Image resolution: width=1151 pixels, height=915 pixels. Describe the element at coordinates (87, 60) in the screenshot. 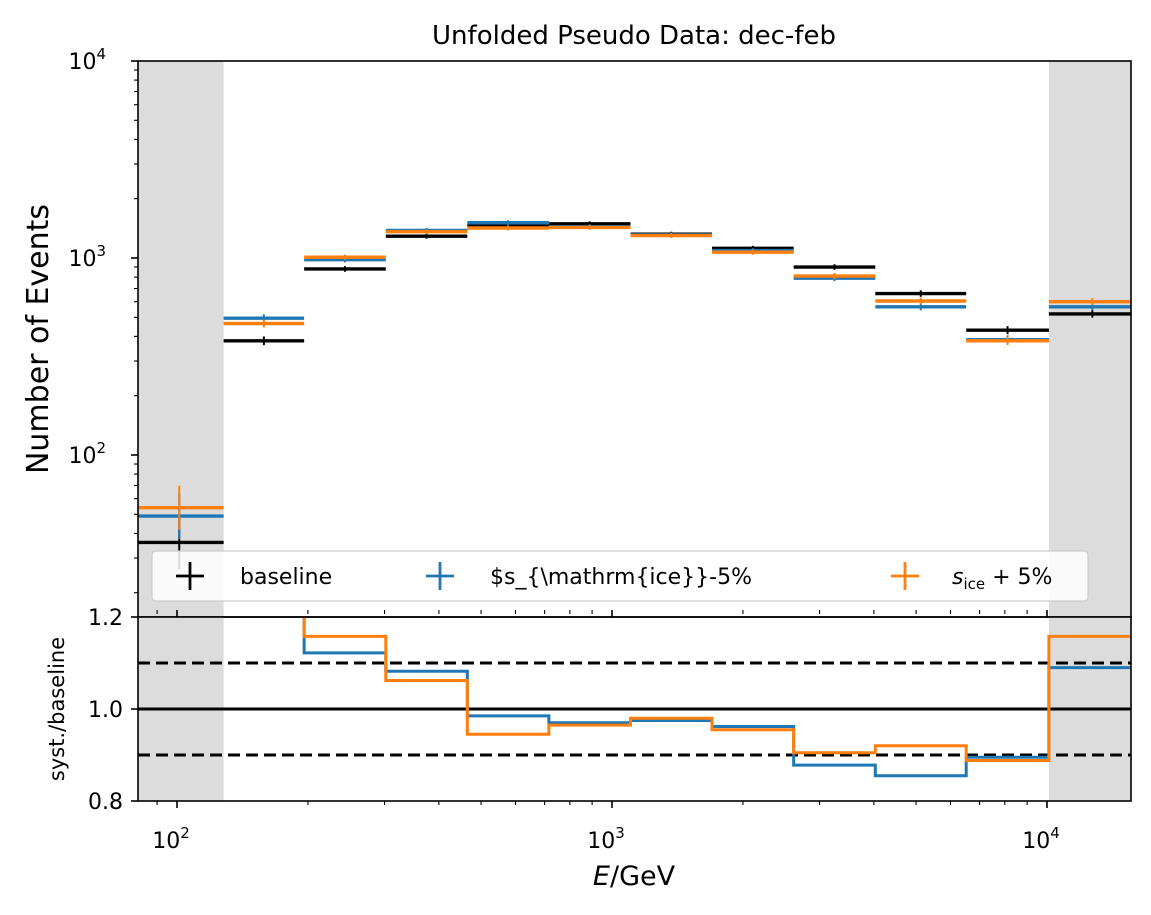

I see `y-tick-label: 10⁴` at that location.